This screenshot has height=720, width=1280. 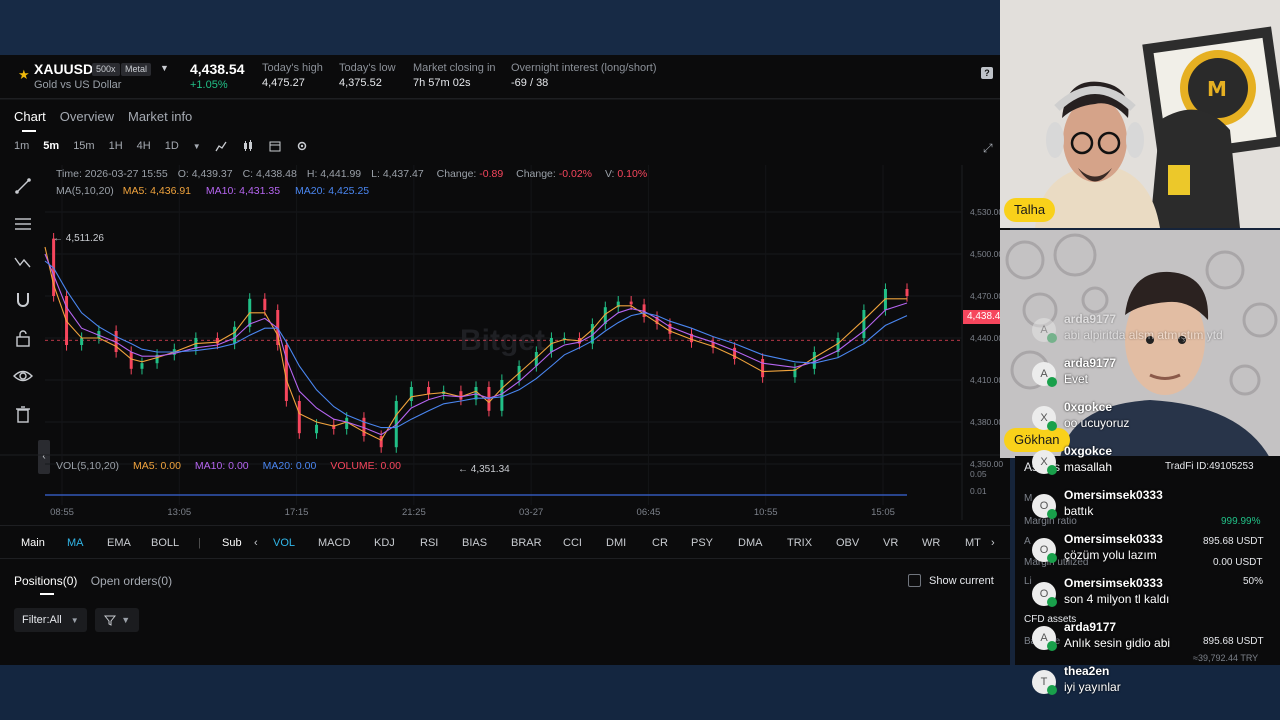 I want to click on eye-icon, so click(x=23, y=376).